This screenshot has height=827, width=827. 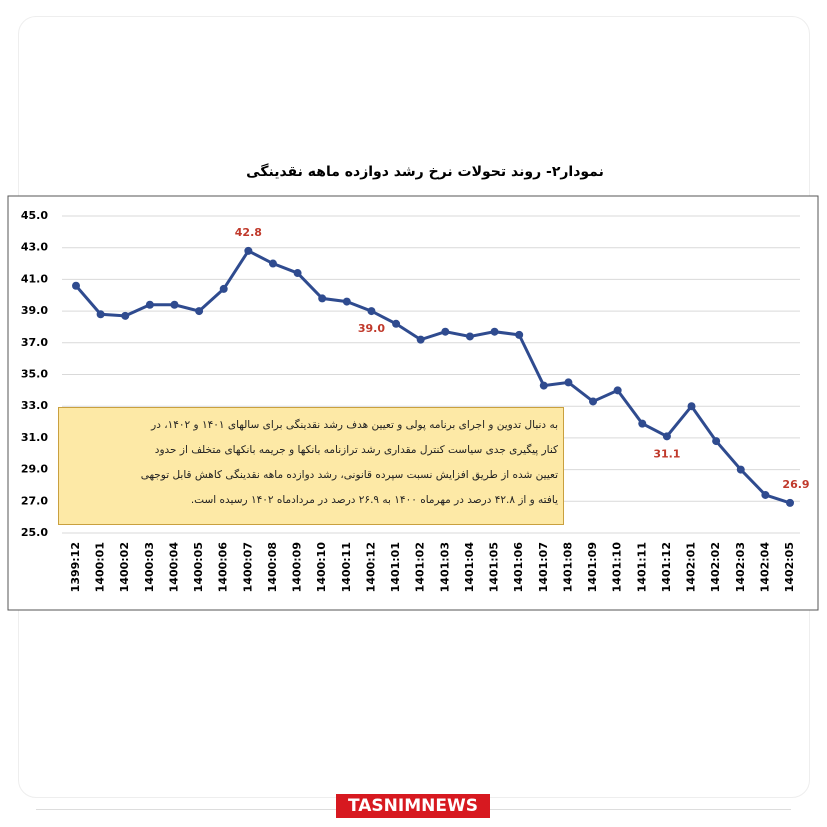 What do you see at coordinates (248, 232) in the screenshot?
I see `value-label: 42.8` at bounding box center [248, 232].